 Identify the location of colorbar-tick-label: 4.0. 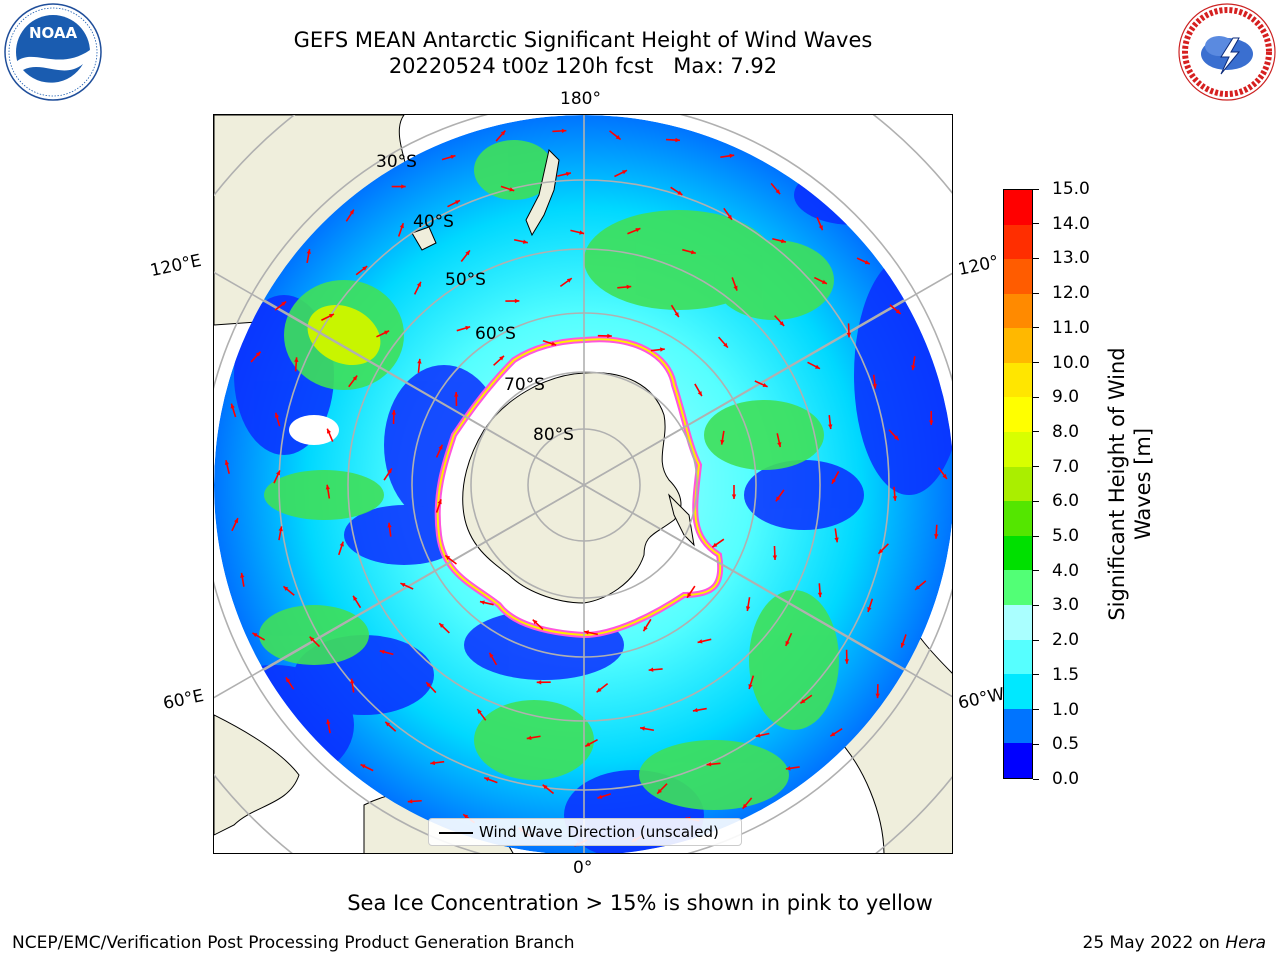
(1066, 570).